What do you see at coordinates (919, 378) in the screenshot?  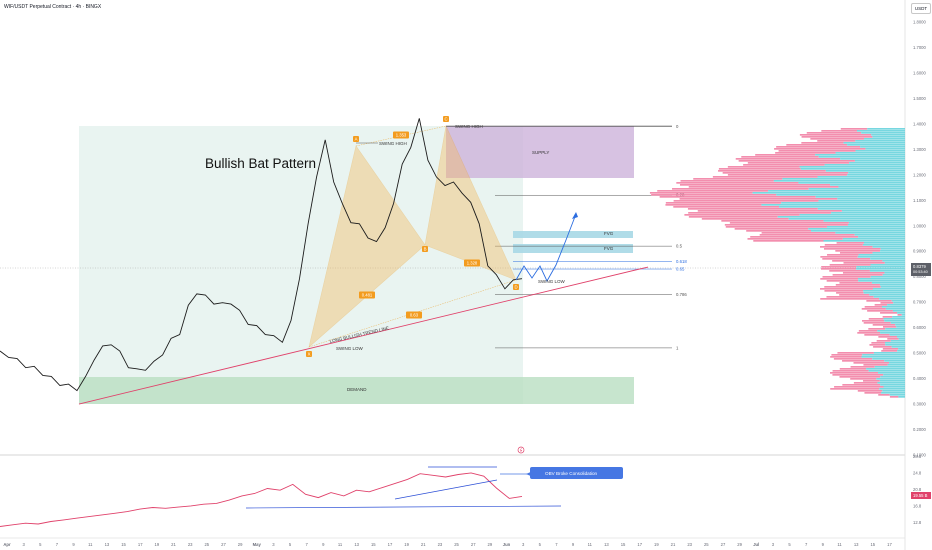 I see `price-tick-label: 0.4000` at bounding box center [919, 378].